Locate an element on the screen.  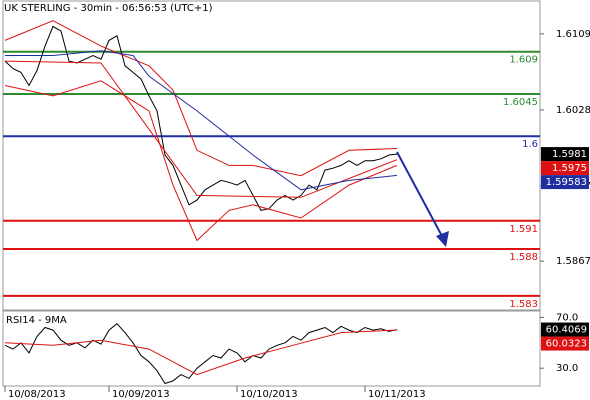
forecast-arrow is located at coordinates (420, 195).